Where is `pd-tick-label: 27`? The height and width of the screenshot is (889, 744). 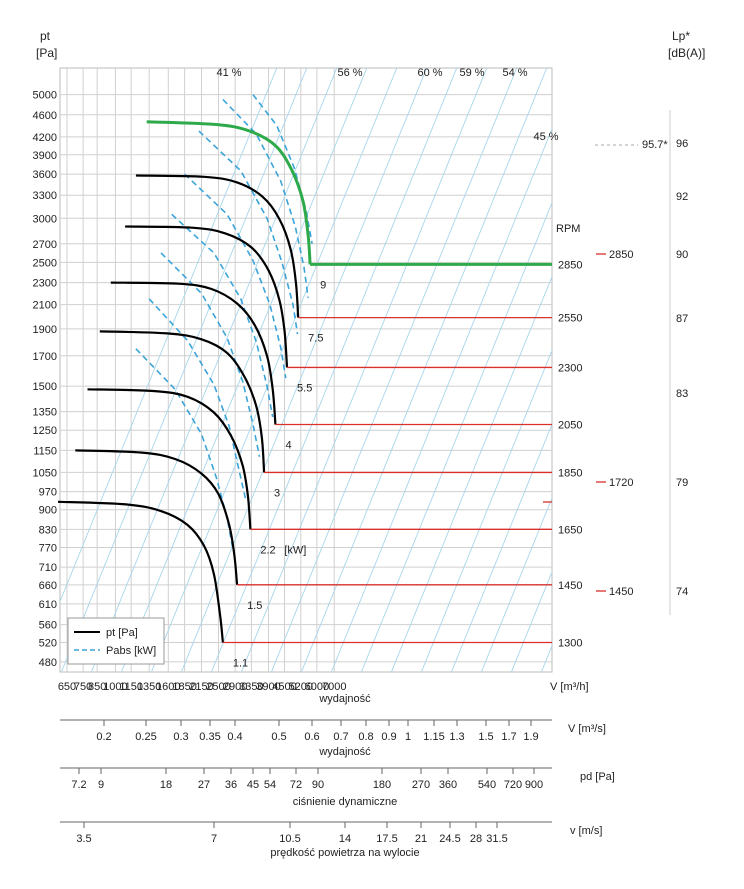
pd-tick-label: 27 is located at coordinates (204, 785).